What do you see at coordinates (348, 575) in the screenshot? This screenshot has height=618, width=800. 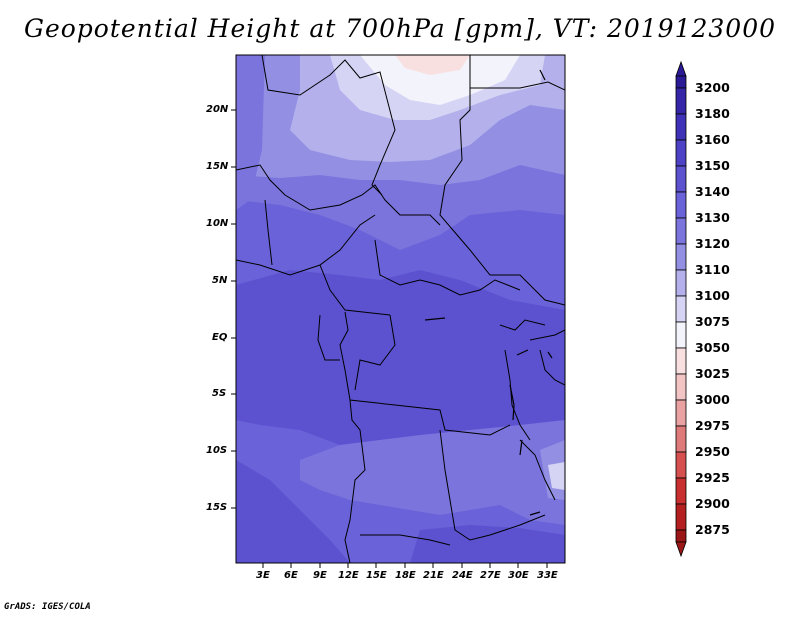 I see `lon-label: 12E` at bounding box center [348, 575].